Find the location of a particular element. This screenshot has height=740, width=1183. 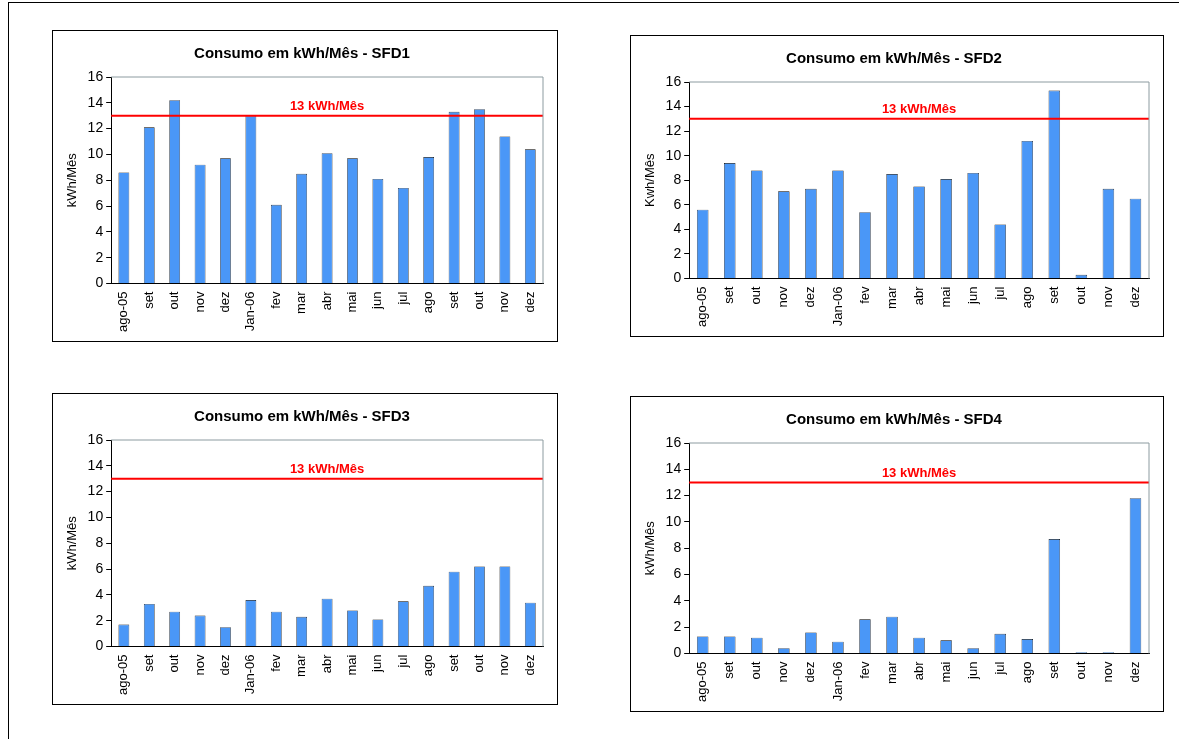

chart-title: Consumo em kWh/Mês - SFD3 is located at coordinates (302, 416).